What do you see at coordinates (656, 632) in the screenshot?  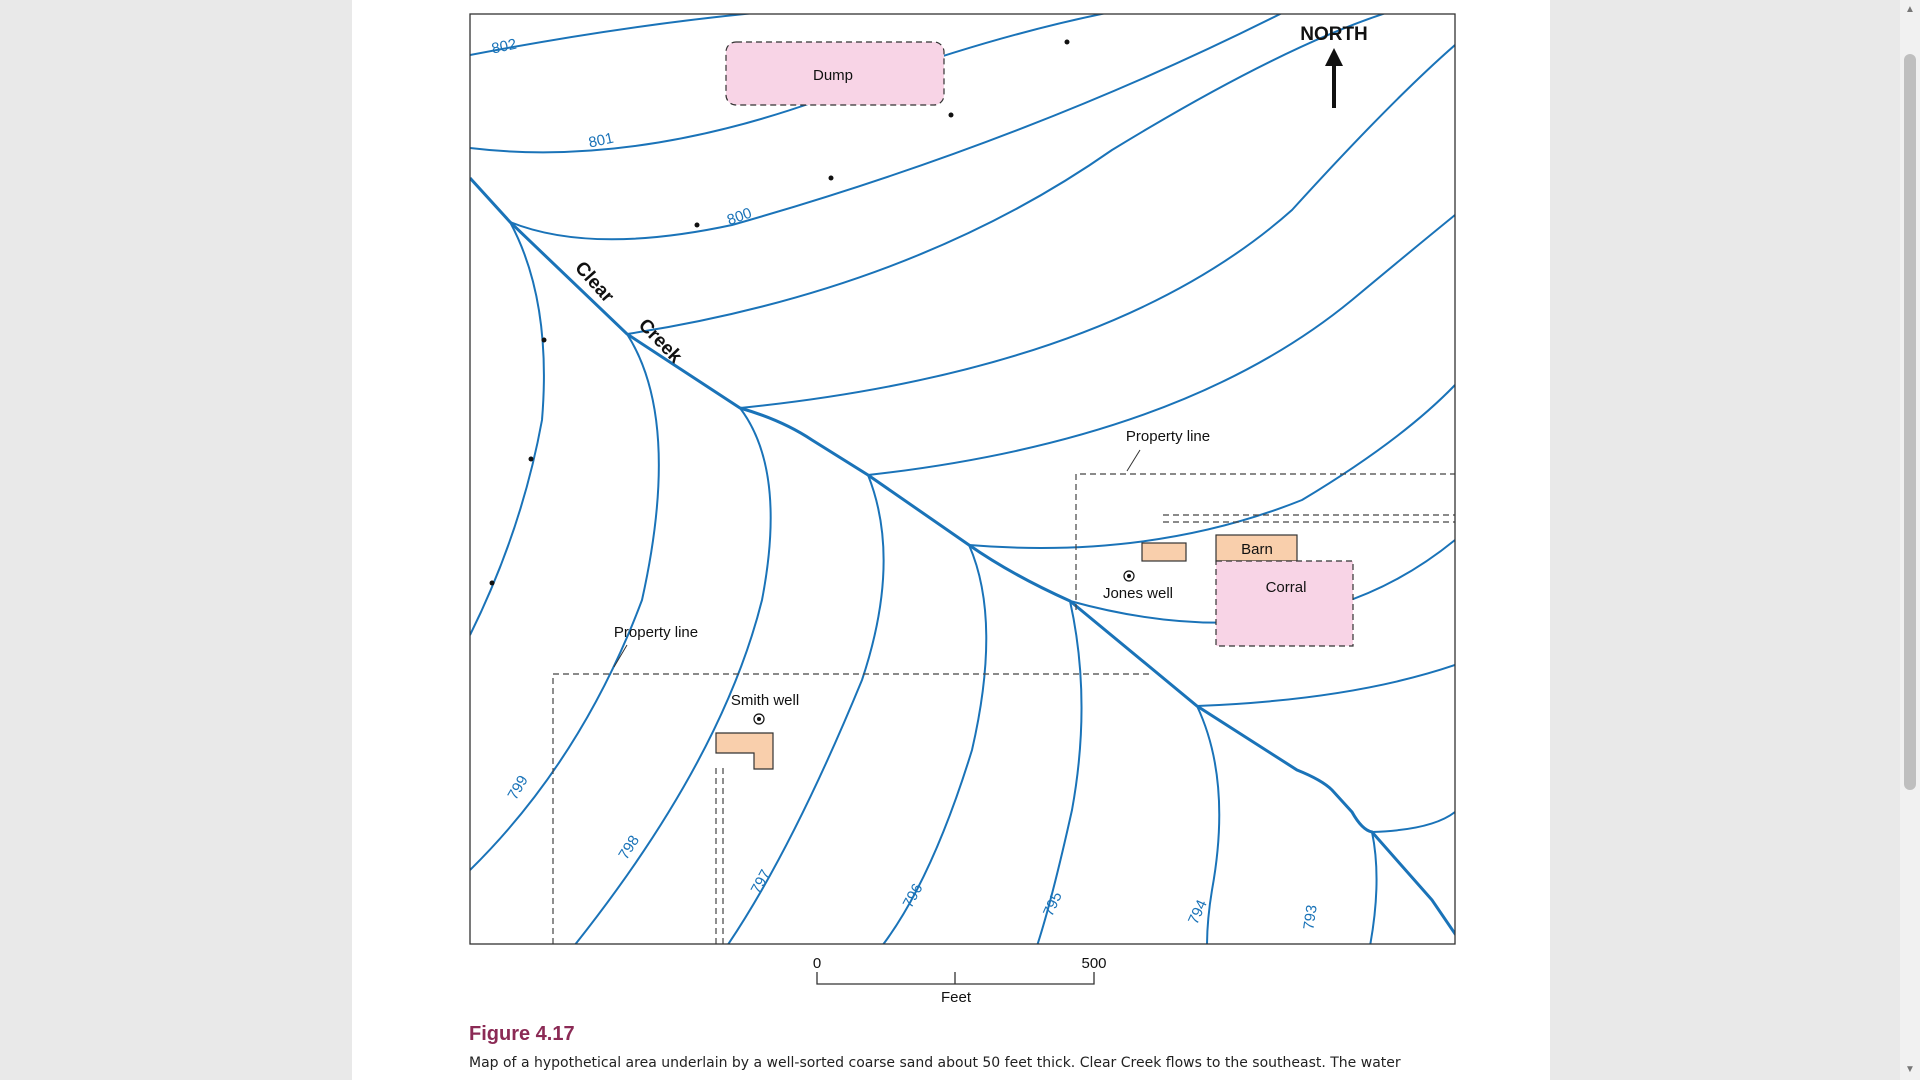 I see `property-line-label-2: Property line` at bounding box center [656, 632].